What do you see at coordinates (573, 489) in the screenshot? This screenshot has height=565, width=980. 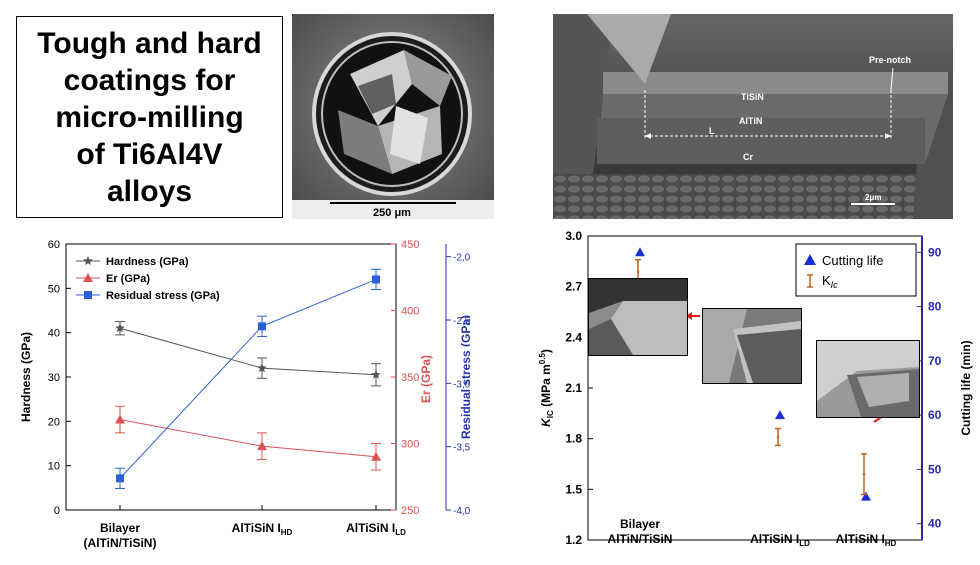 I see `left-tick-label: 1.5` at bounding box center [573, 489].